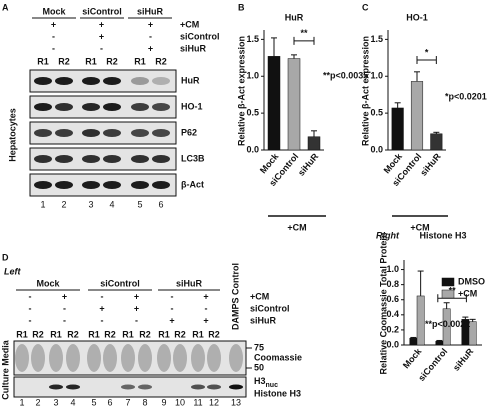 The image size is (500, 408). What do you see at coordinates (55, 402) in the screenshot?
I see `lane-number: 3` at bounding box center [55, 402].